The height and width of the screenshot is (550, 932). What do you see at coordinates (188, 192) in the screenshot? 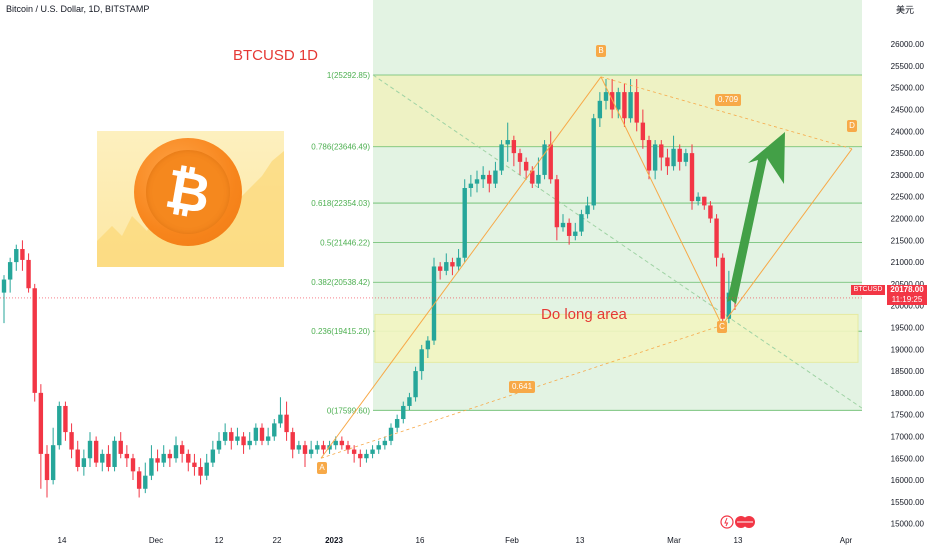
I see `bitcoin-coin-icon: ₿` at bounding box center [188, 192].